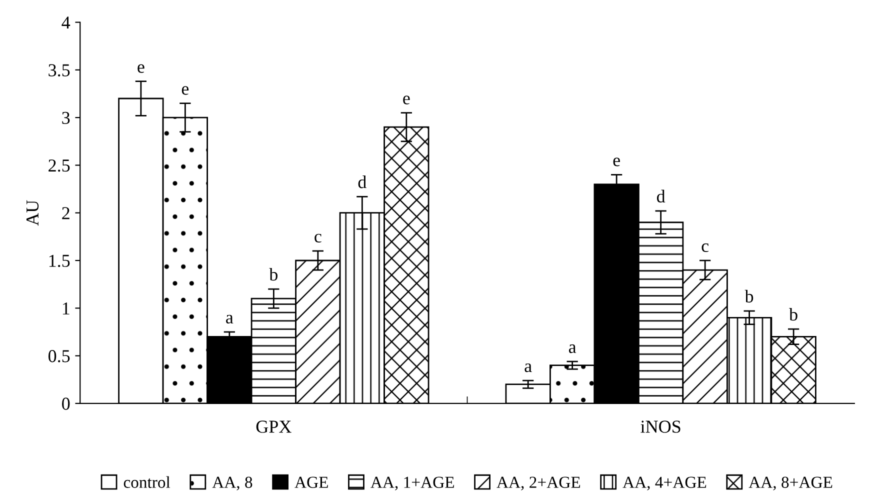  What do you see at coordinates (59, 261) in the screenshot?
I see `y-tick-label: 1.5` at bounding box center [59, 261].